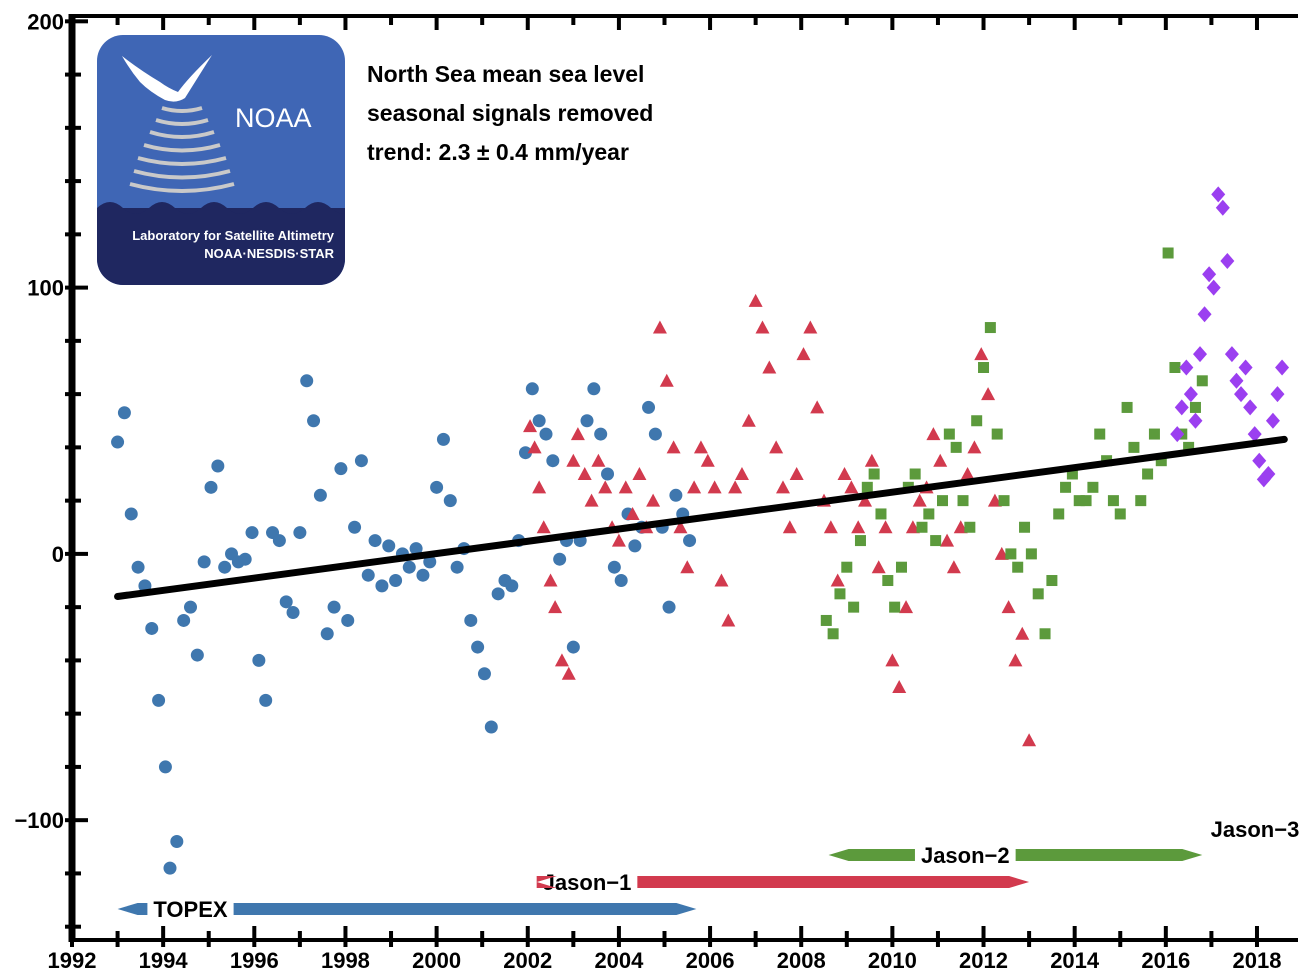 This screenshot has width=1303, height=973. I want to click on mission-jason-2: Jason−2, so click(1015, 855).